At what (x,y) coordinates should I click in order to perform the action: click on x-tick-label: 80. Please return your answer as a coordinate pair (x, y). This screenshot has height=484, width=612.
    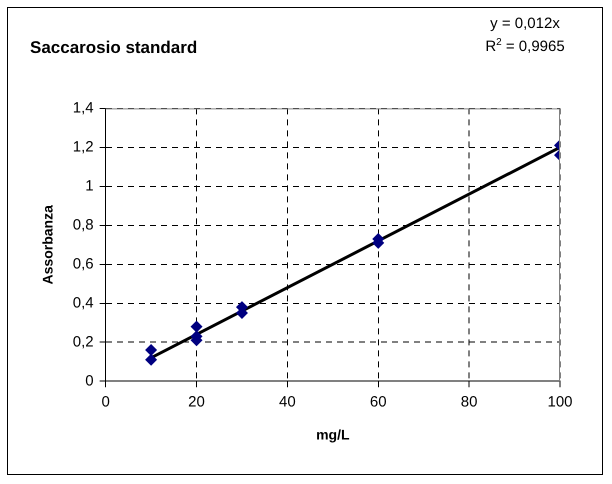
    Looking at the image, I should click on (469, 401).